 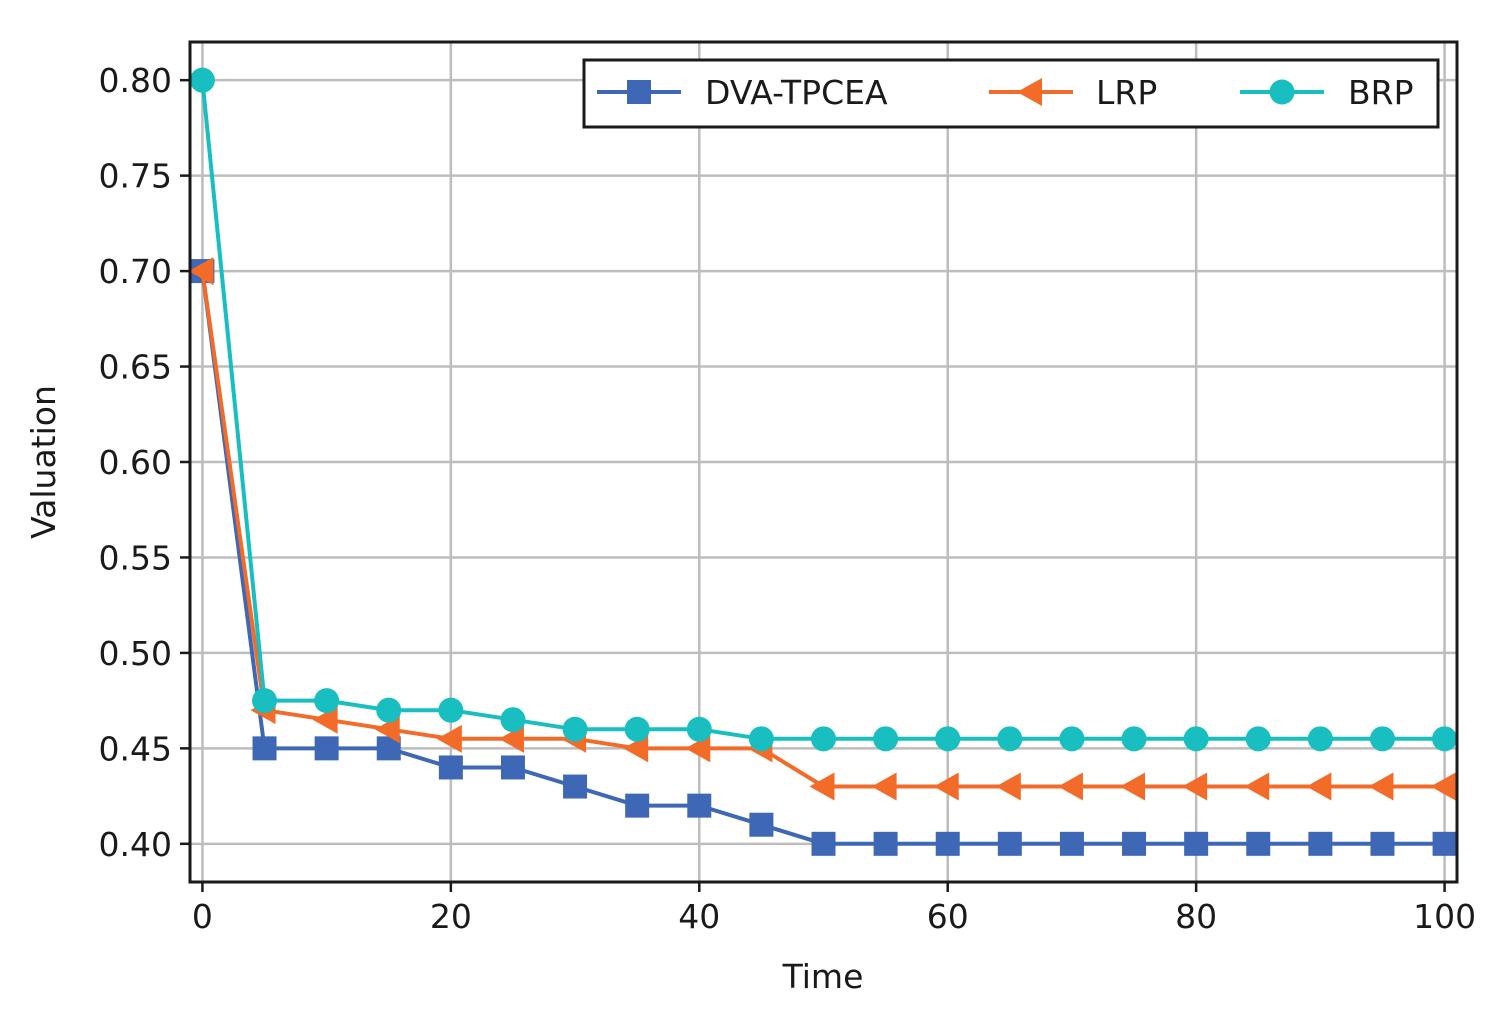 I want to click on legend-marker-lrp, so click(x=1029, y=92).